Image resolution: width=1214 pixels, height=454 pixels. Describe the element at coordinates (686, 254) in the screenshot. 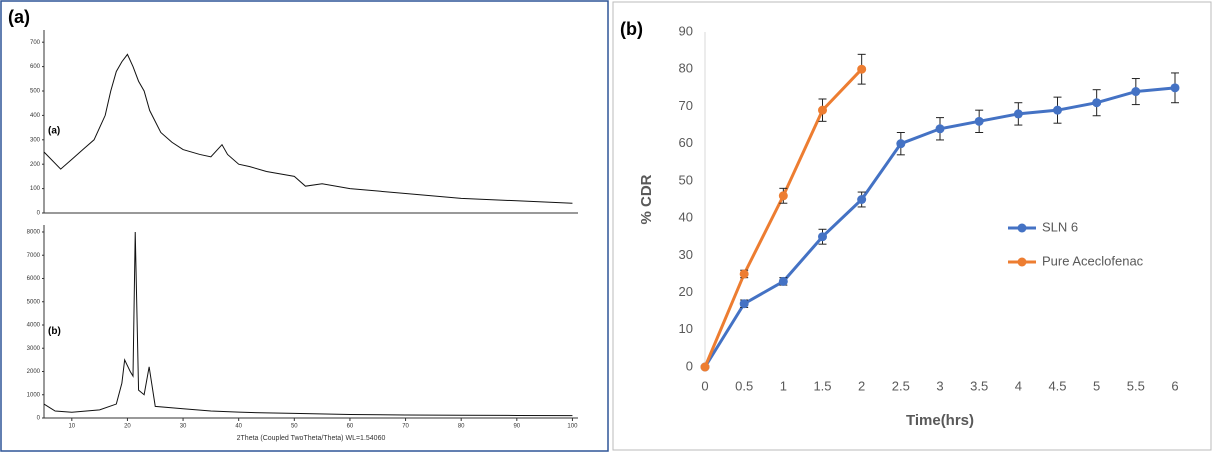

I see `y-tick-label: 30` at that location.